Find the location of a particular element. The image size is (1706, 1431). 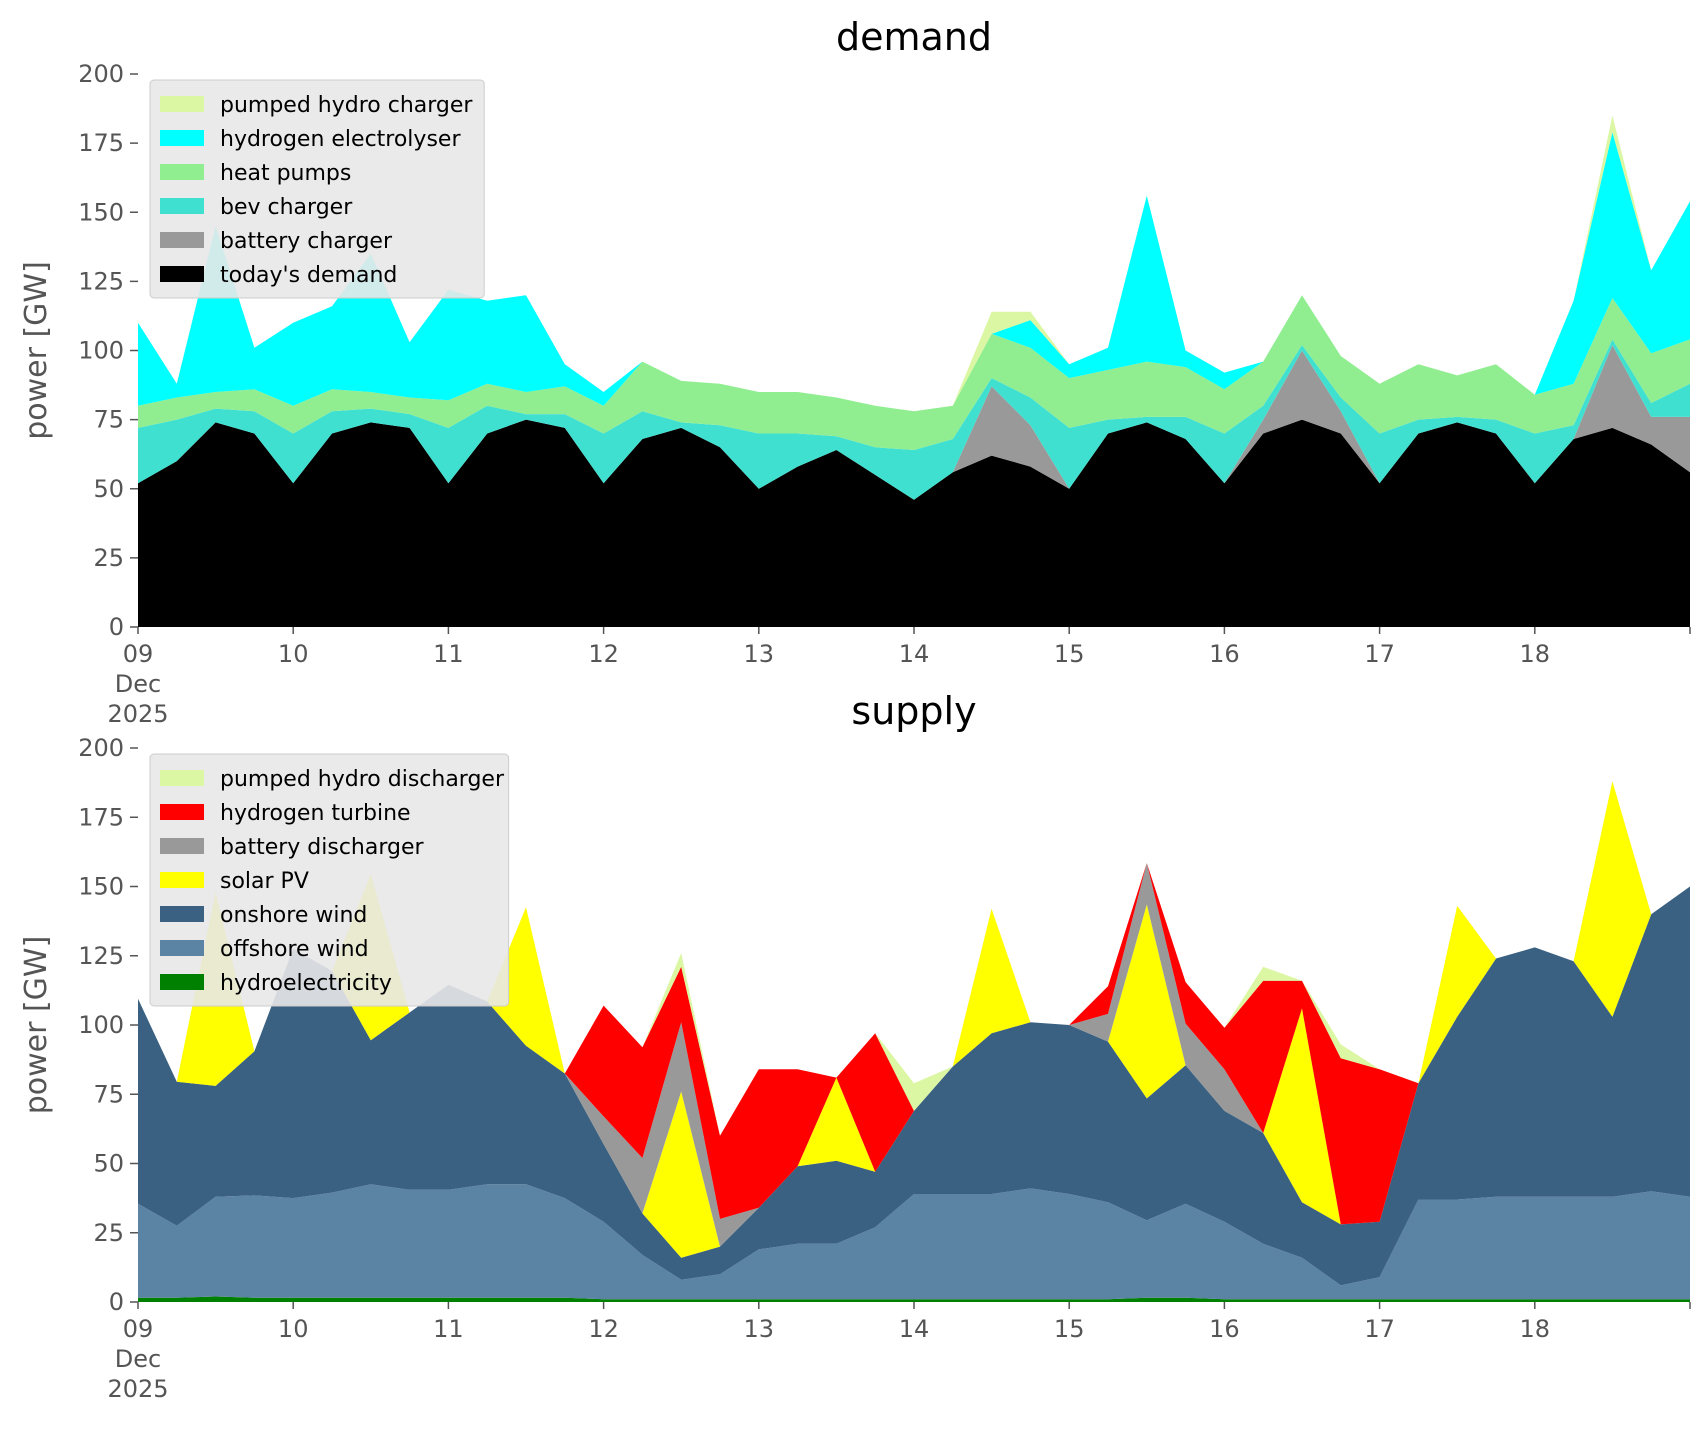

legend-label: offshore wind is located at coordinates (294, 949).